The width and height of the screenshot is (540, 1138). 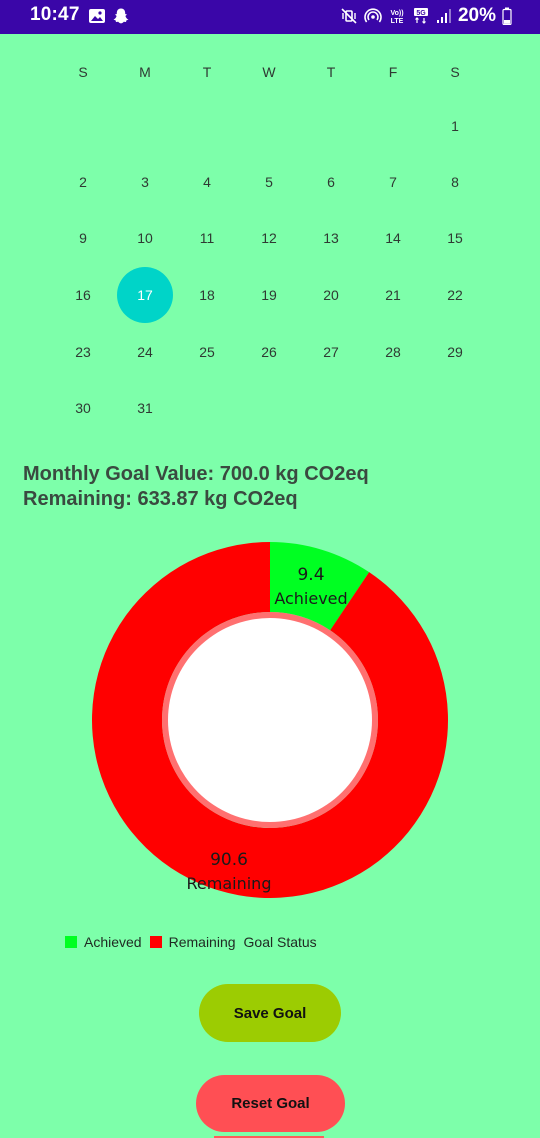 I want to click on volte-icon: Vo)) LTE, so click(x=397, y=16).